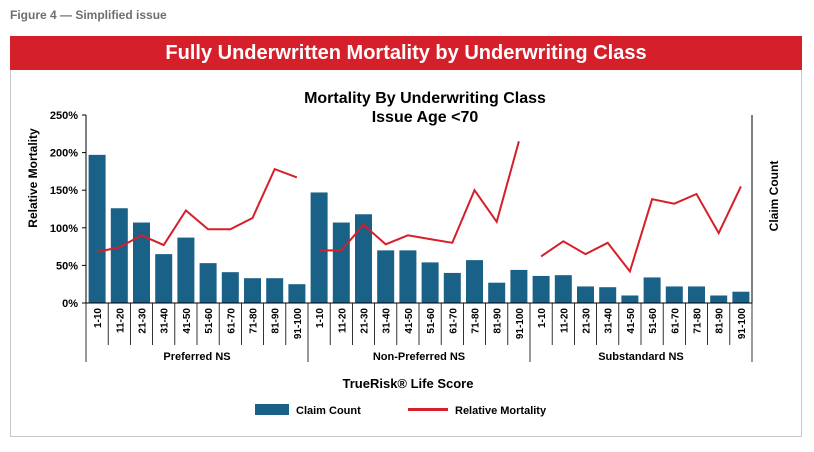  I want to click on group-label: Substandard NS, so click(641, 357).